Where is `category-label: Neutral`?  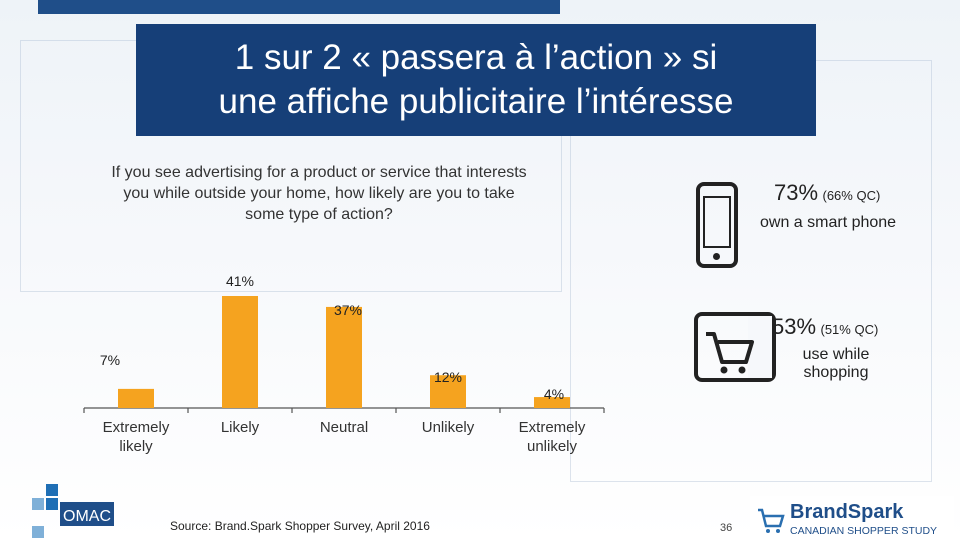 category-label: Neutral is located at coordinates (344, 427).